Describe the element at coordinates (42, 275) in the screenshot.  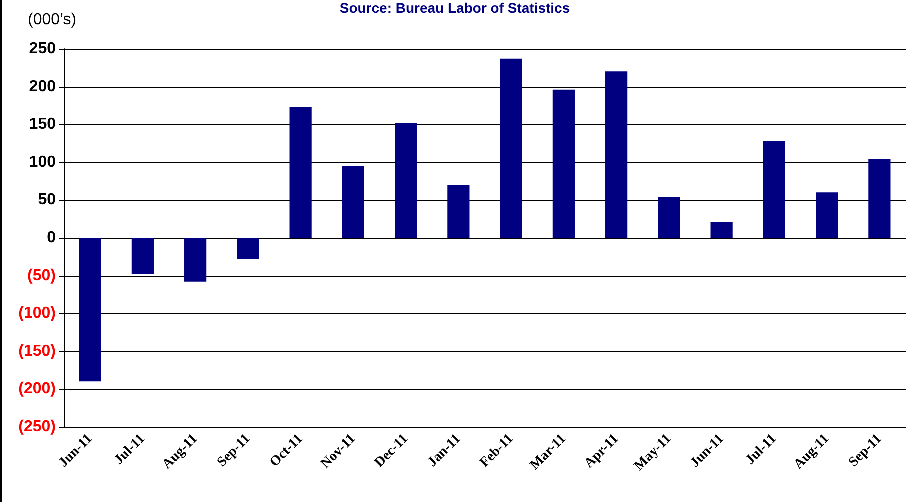
I see `y-tick-label: (50)` at that location.